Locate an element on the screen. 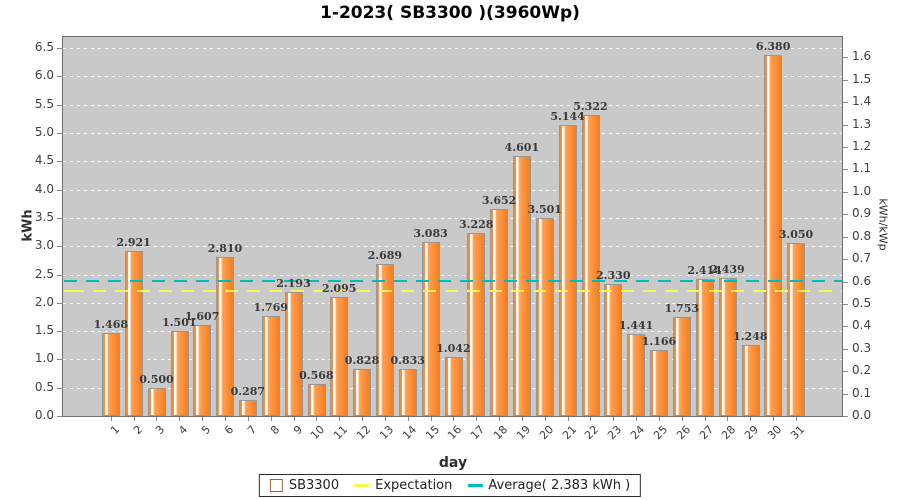  bar-value-label: 3.652 is located at coordinates (499, 200).